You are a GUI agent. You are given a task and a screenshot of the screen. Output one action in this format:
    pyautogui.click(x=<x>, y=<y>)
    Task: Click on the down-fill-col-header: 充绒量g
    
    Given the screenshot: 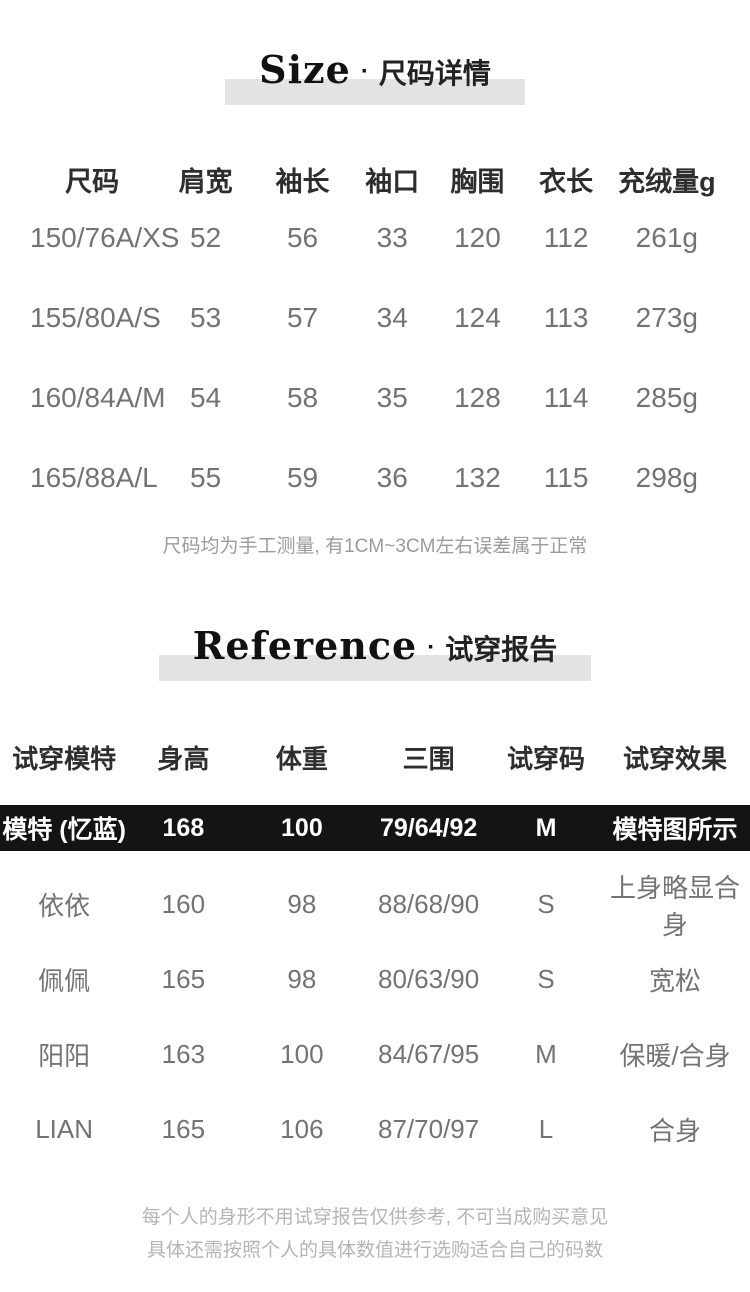 What is the action you would take?
    pyautogui.click(x=667, y=181)
    